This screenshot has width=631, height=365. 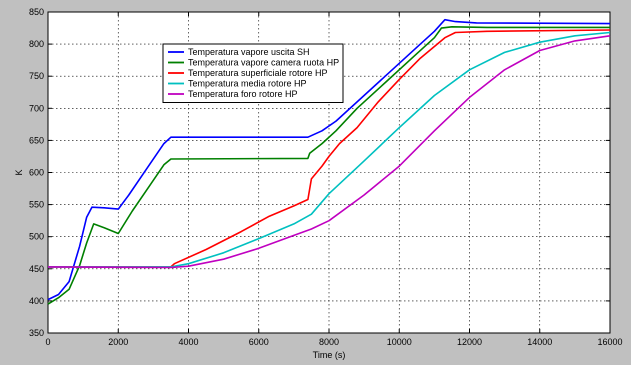 What do you see at coordinates (249, 52) in the screenshot?
I see `legend-label-1: Temperatura vapore uscita SH` at bounding box center [249, 52].